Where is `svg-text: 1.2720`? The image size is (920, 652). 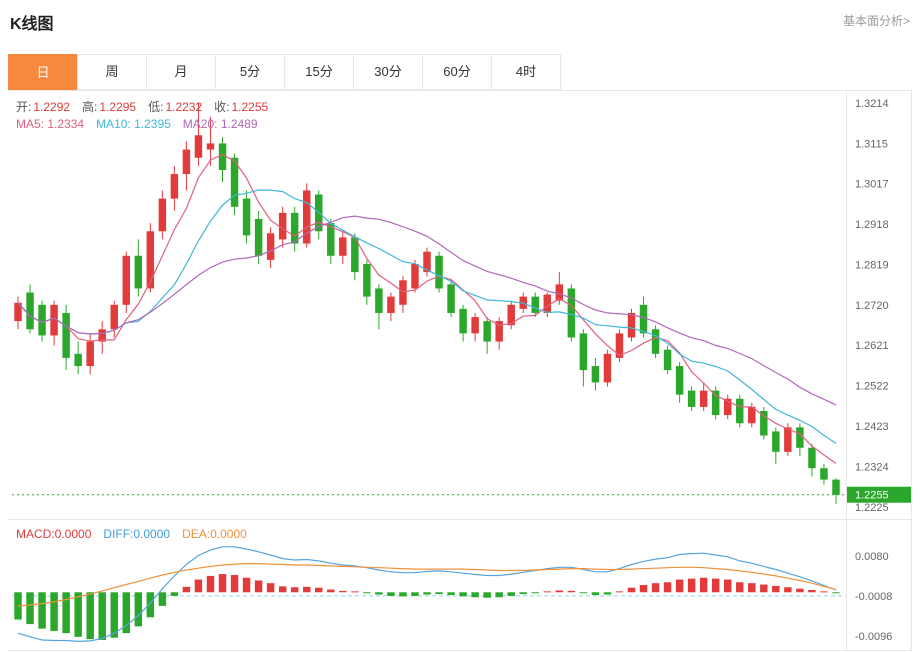 svg-text: 1.2720 is located at coordinates (872, 306).